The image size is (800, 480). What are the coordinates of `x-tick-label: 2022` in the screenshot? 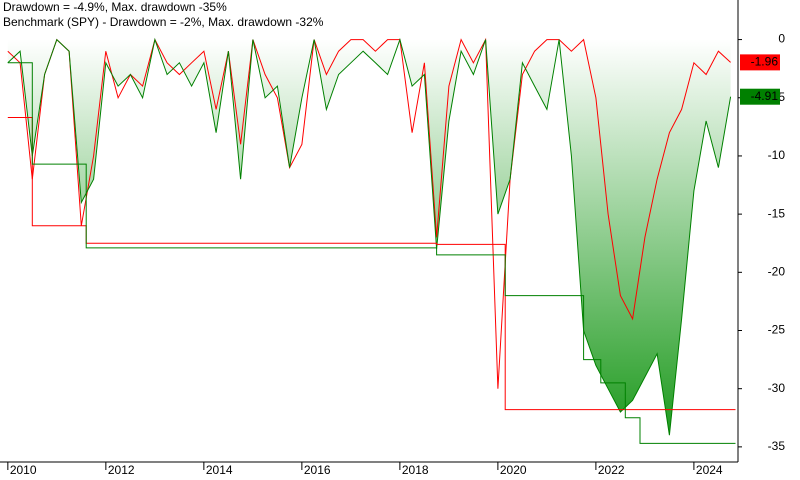 It's located at (611, 470).